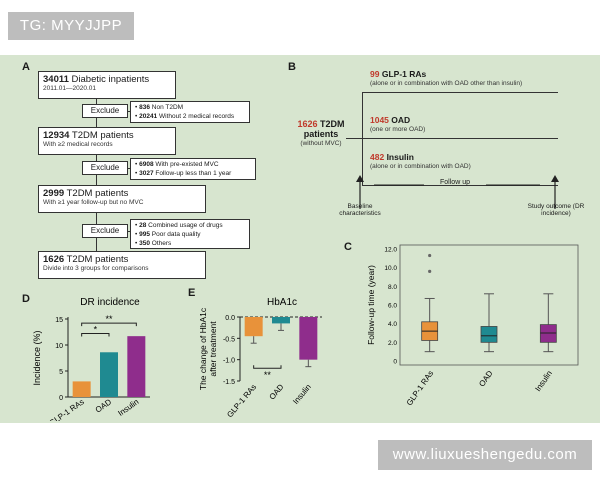 The width and height of the screenshot is (600, 480). I want to click on flow-box-4-title: T2DM patients, so click(97, 259).